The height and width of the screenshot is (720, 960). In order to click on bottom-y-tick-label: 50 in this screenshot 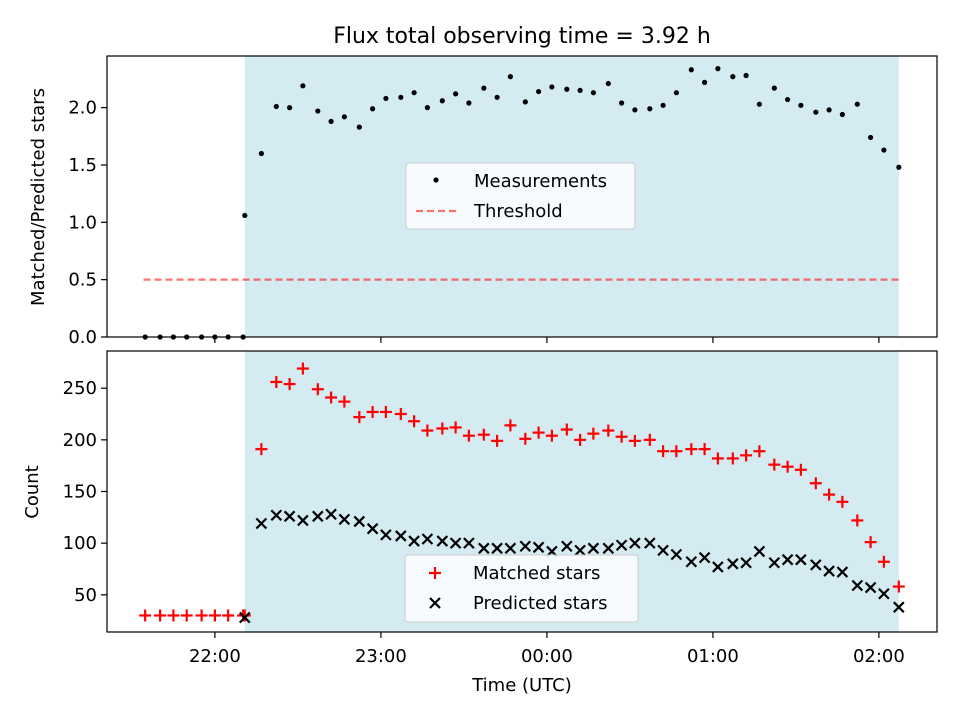, I will do `click(85, 595)`.